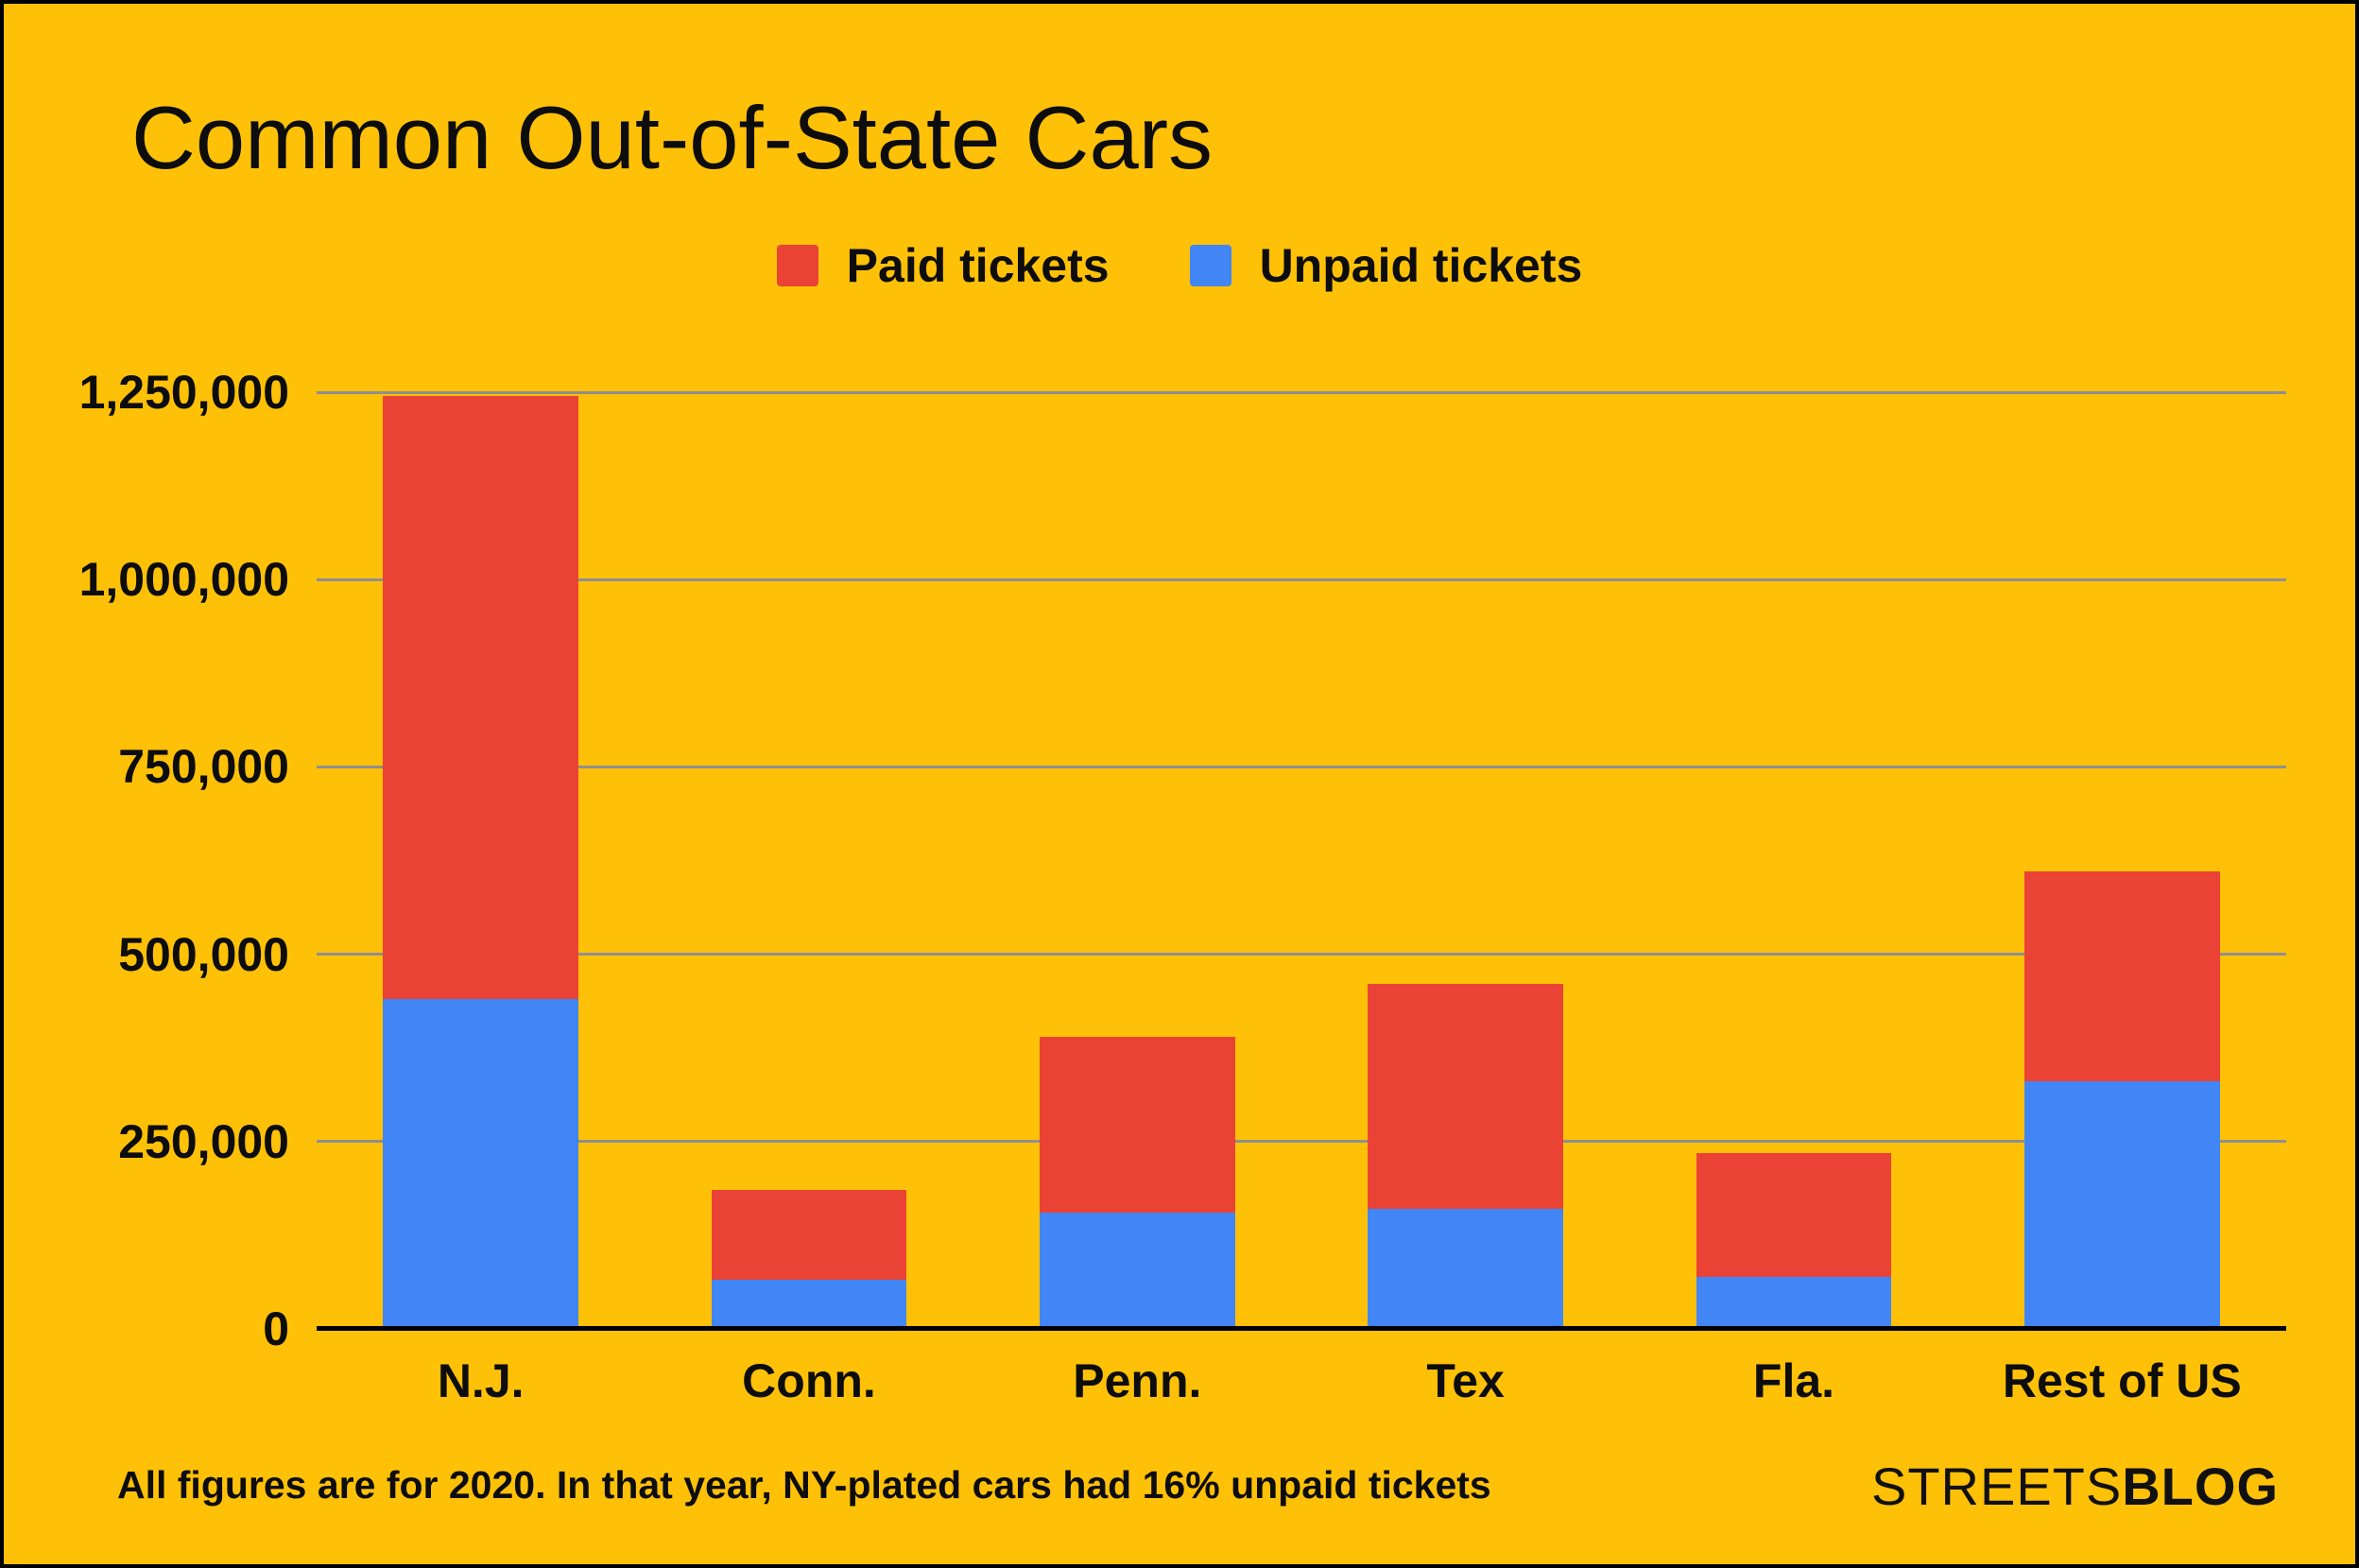  What do you see at coordinates (146, 861) in the screenshot?
I see `y-axis: 0 250,000 500,000 750,000 1,000,000 1,250,000` at bounding box center [146, 861].